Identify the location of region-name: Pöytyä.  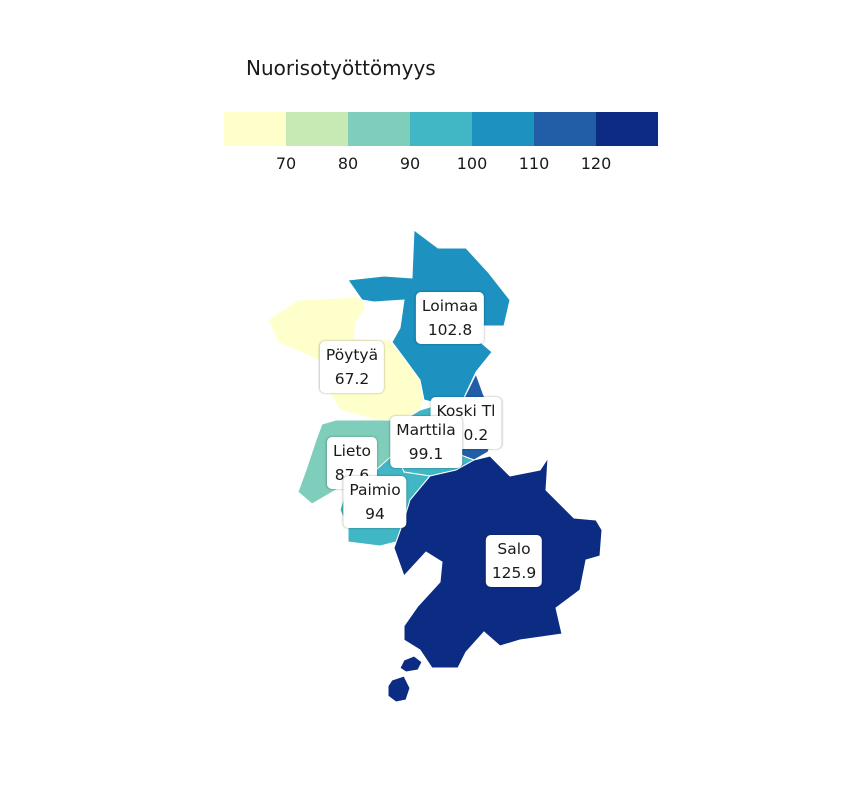
(352, 355).